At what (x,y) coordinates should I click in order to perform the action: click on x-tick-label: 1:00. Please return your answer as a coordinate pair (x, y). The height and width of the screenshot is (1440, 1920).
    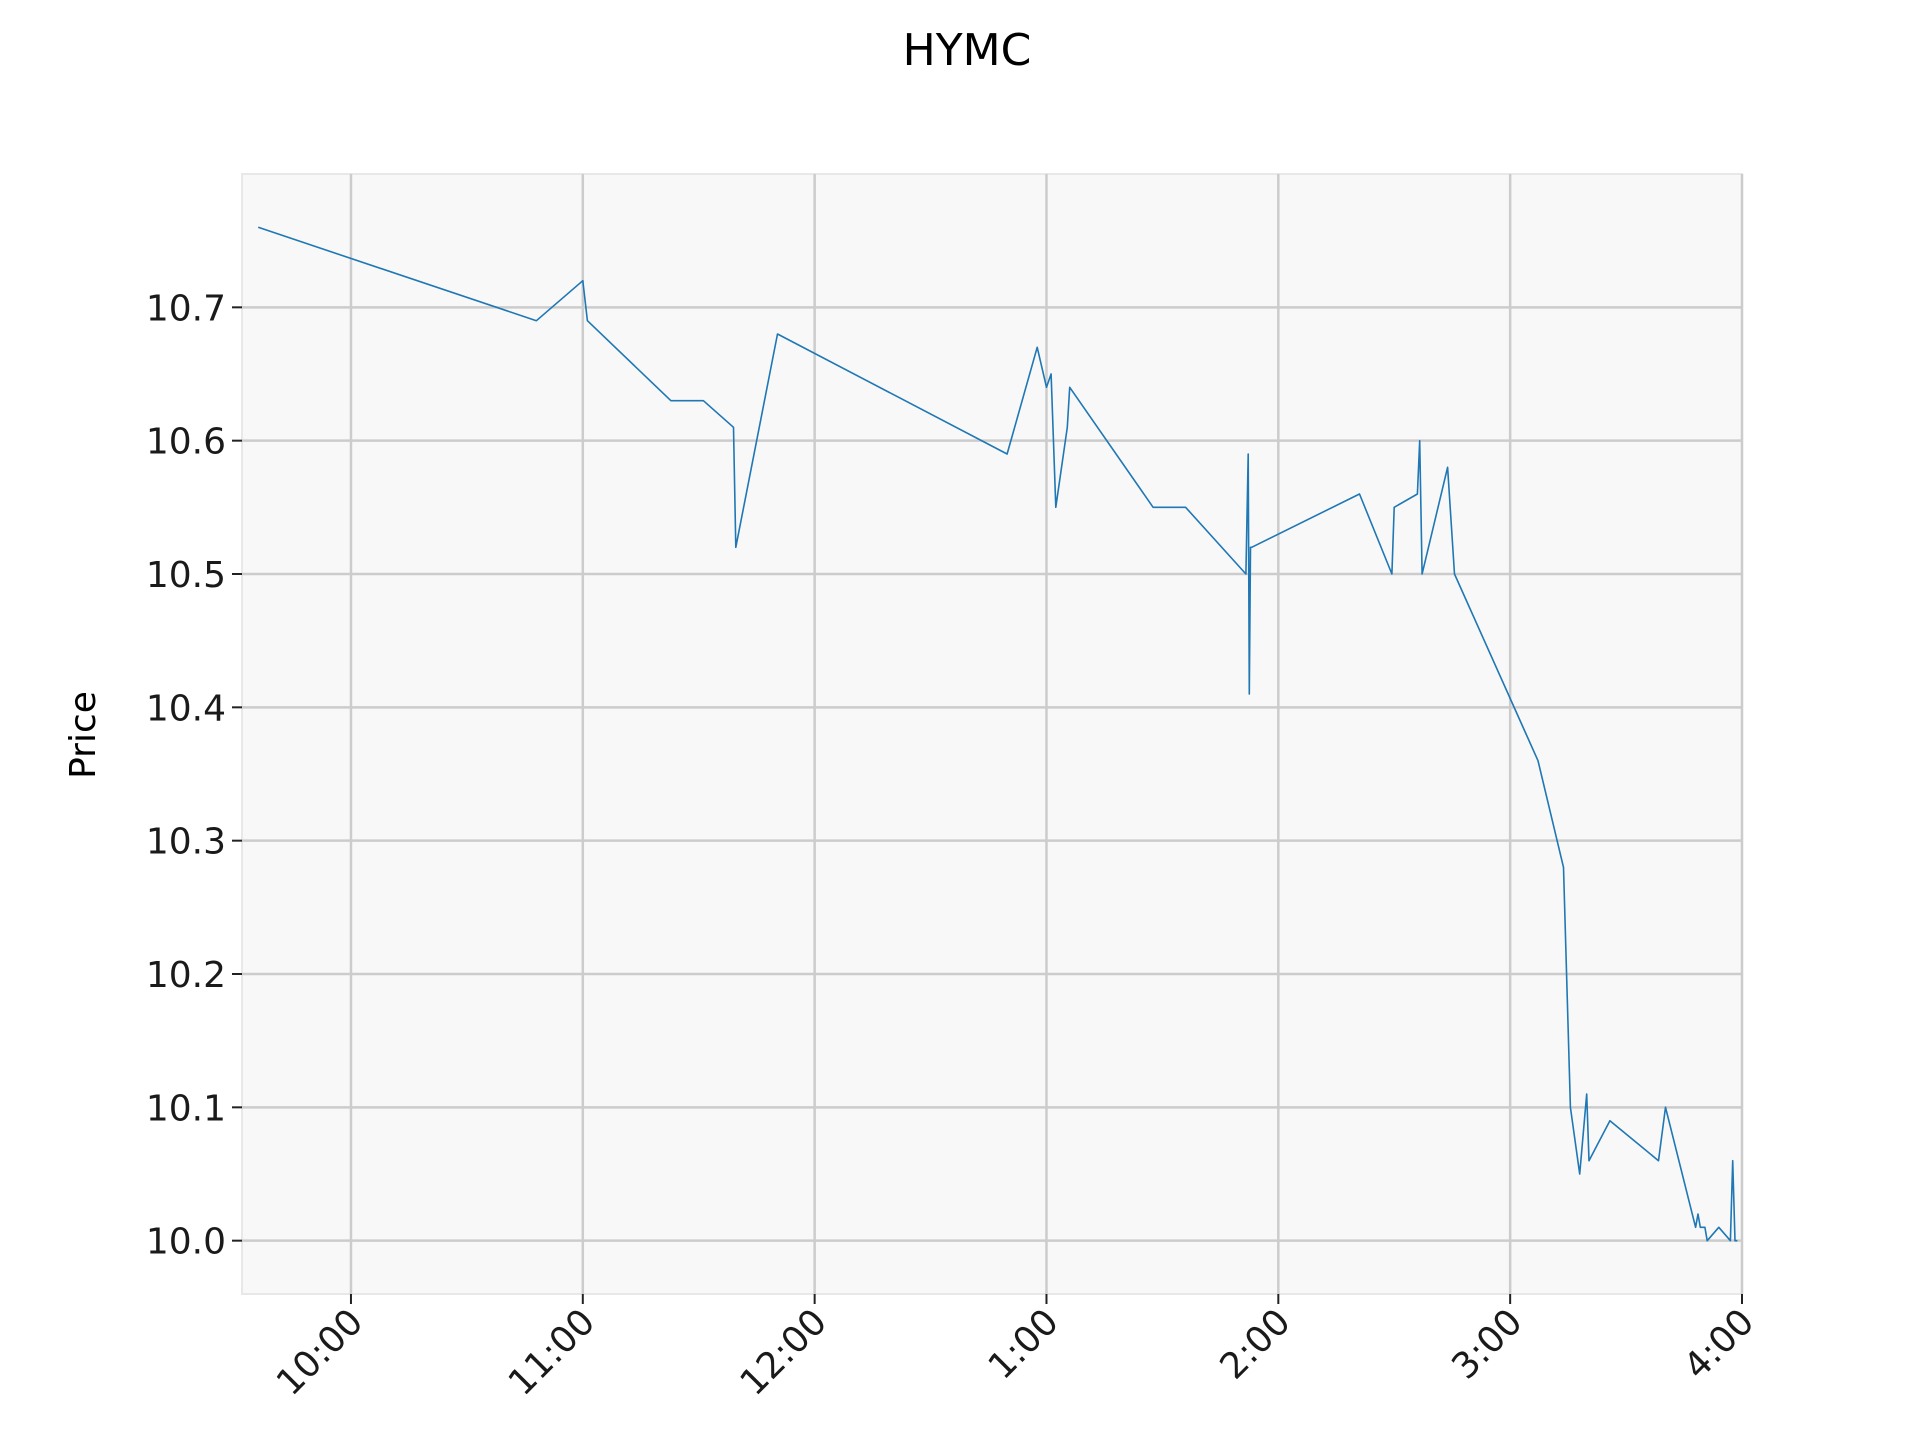
    Looking at the image, I should click on (1024, 1344).